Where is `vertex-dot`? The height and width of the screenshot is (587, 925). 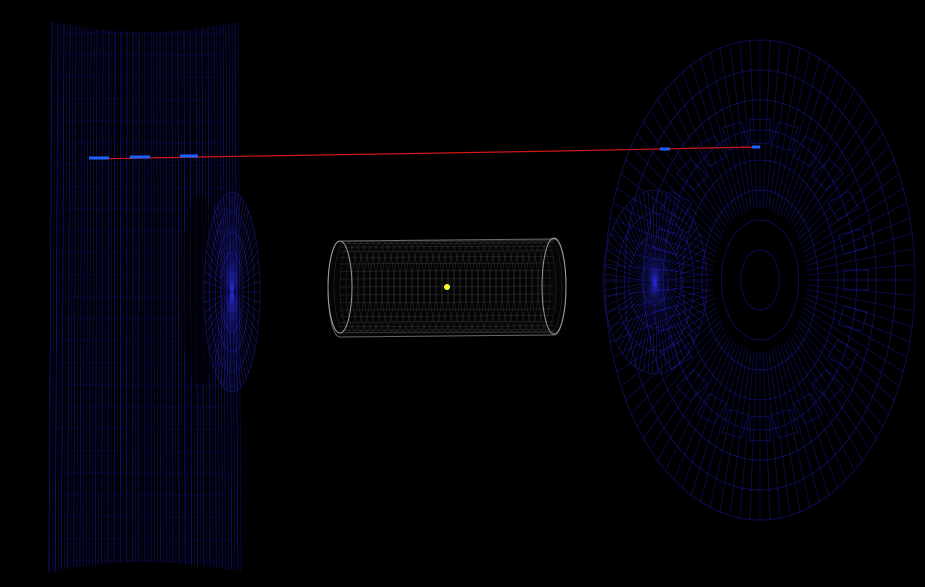
vertex-dot is located at coordinates (447, 287).